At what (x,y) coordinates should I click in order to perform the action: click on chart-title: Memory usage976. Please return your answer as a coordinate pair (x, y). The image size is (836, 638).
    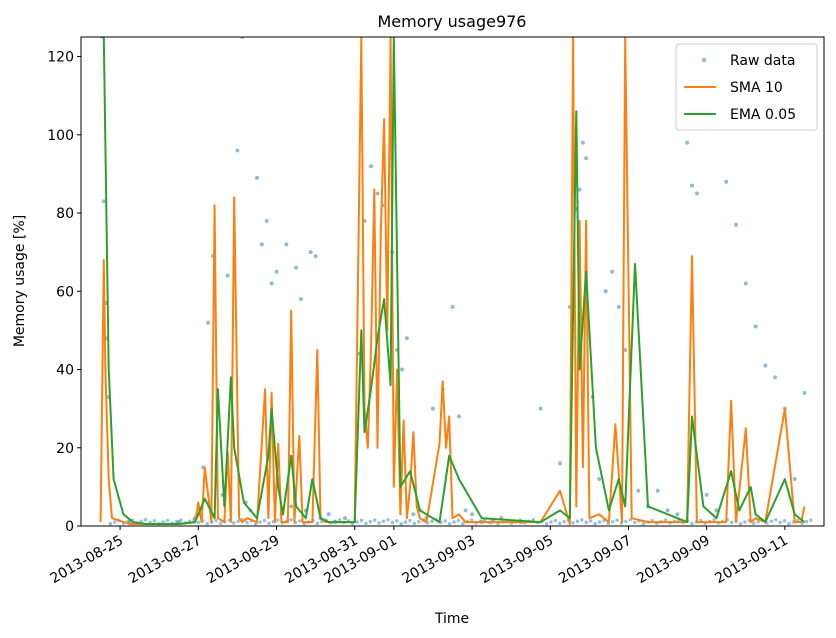
    Looking at the image, I should click on (452, 21).